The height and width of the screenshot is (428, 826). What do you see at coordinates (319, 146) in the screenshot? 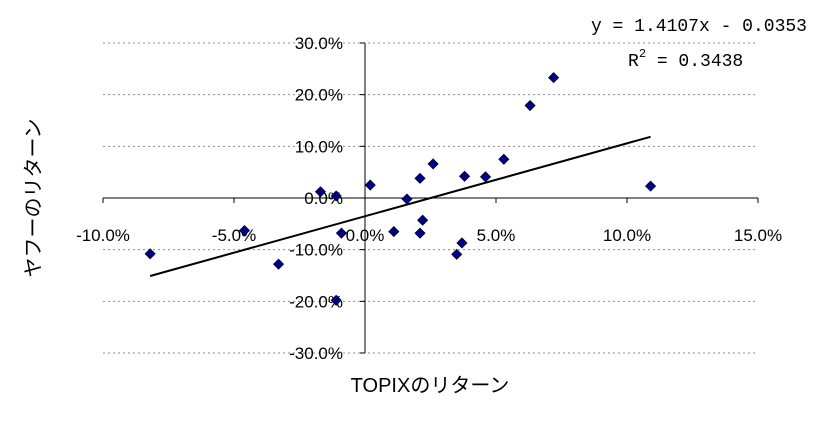
I see `y-tick-label: 10.0%` at bounding box center [319, 146].